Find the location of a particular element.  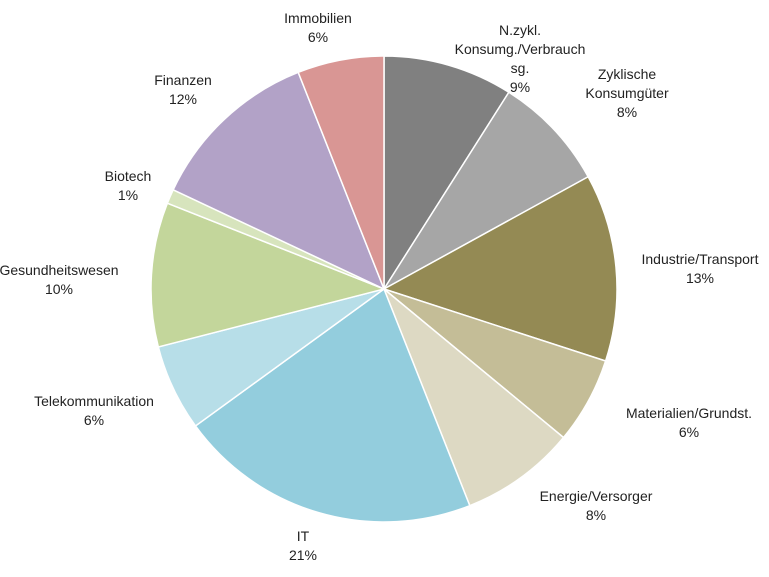

slice-value-label: 10% is located at coordinates (59, 289).